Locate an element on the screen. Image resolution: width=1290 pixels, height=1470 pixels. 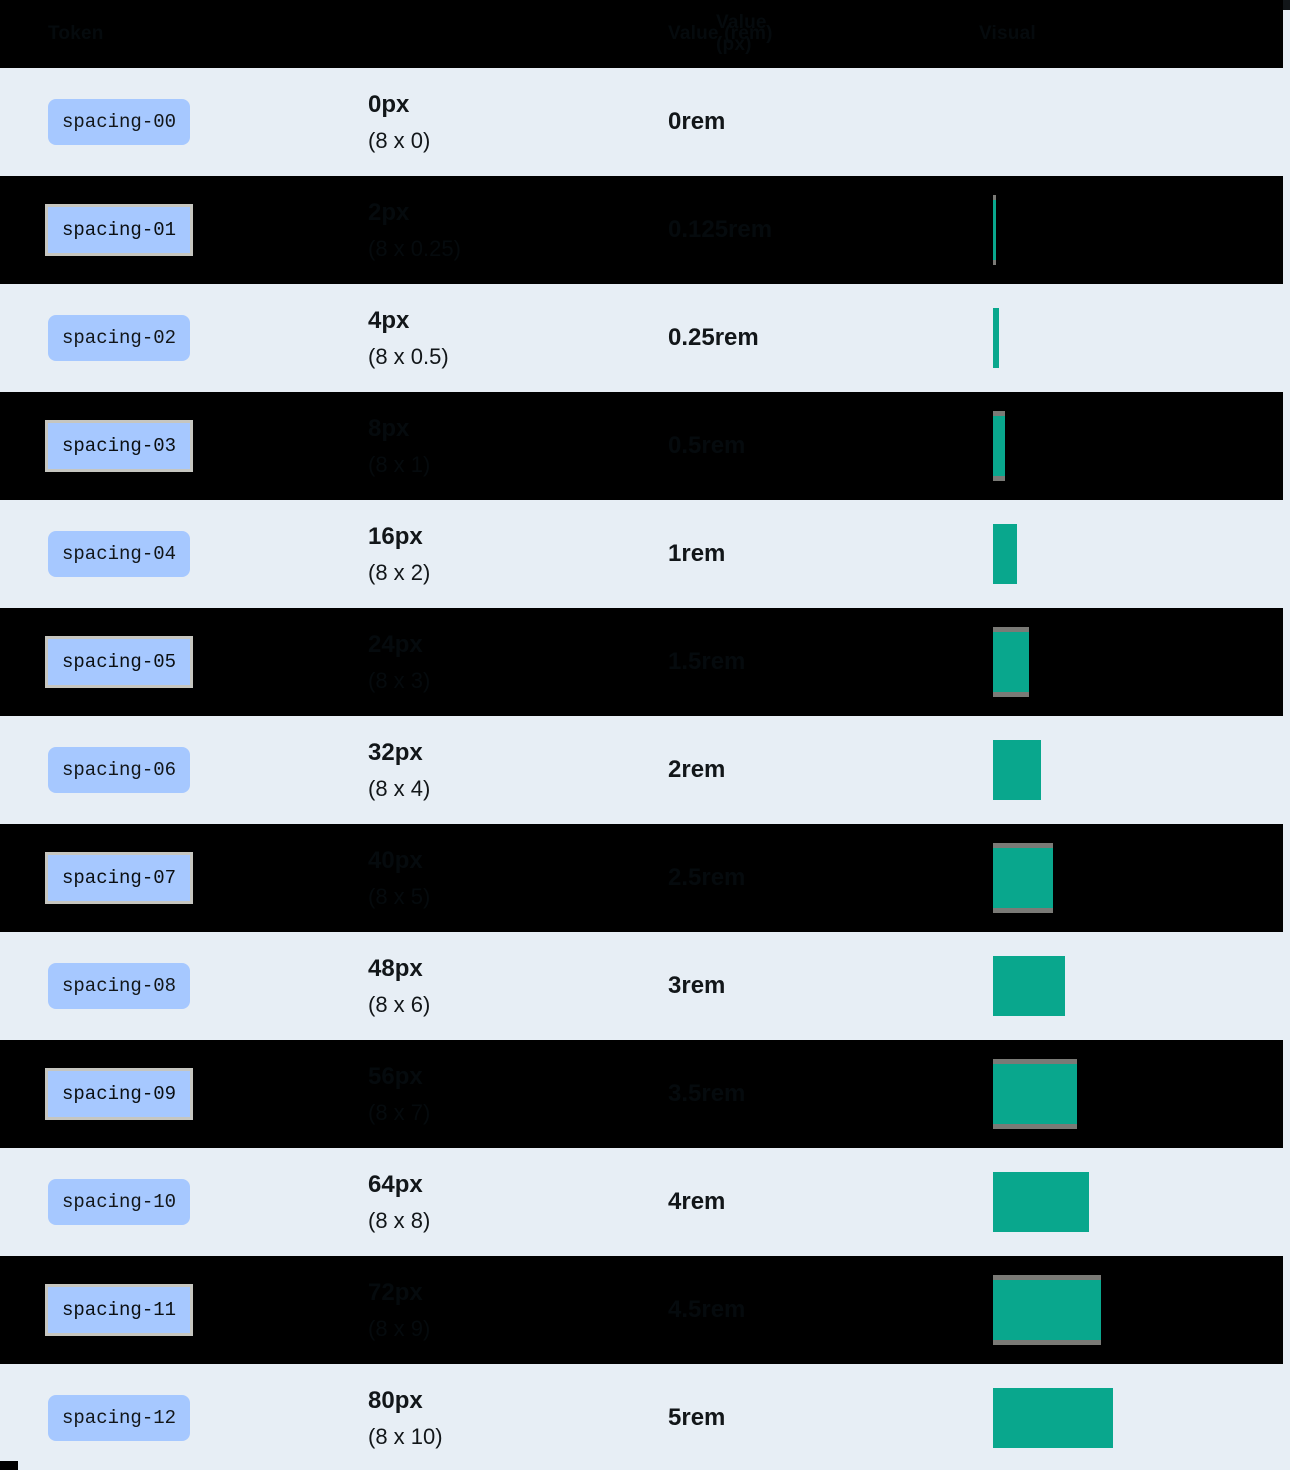
column-header-rem: Value (rem) is located at coordinates (720, 33).